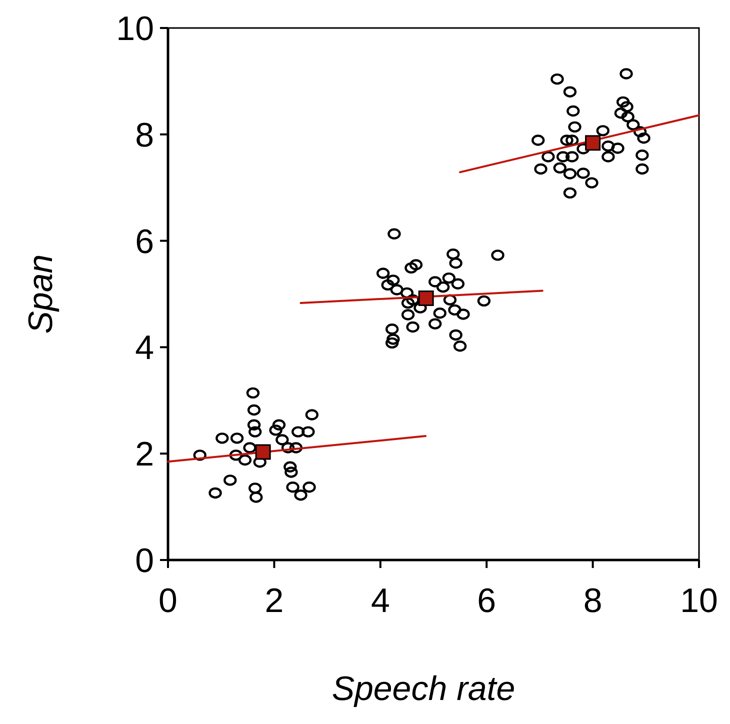  What do you see at coordinates (144, 561) in the screenshot?
I see `y-tick-label: 0` at bounding box center [144, 561].